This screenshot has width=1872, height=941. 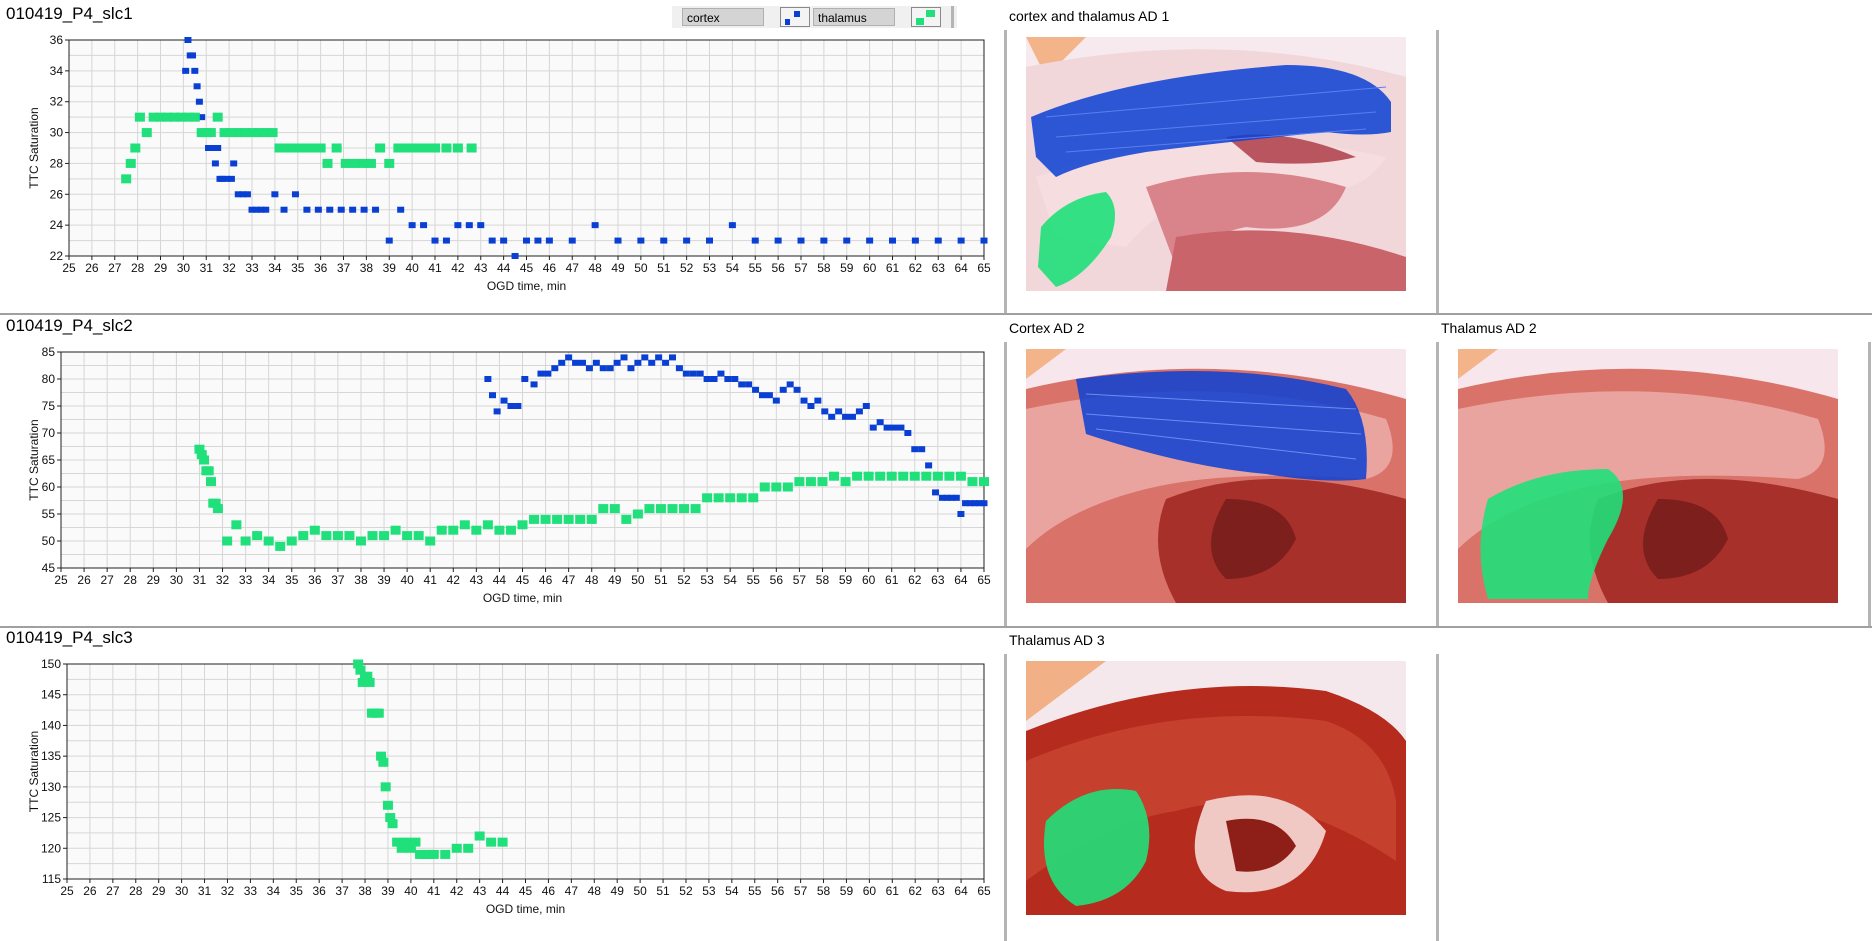 I want to click on x-axis-label: OGD time, min, so click(x=522, y=598).